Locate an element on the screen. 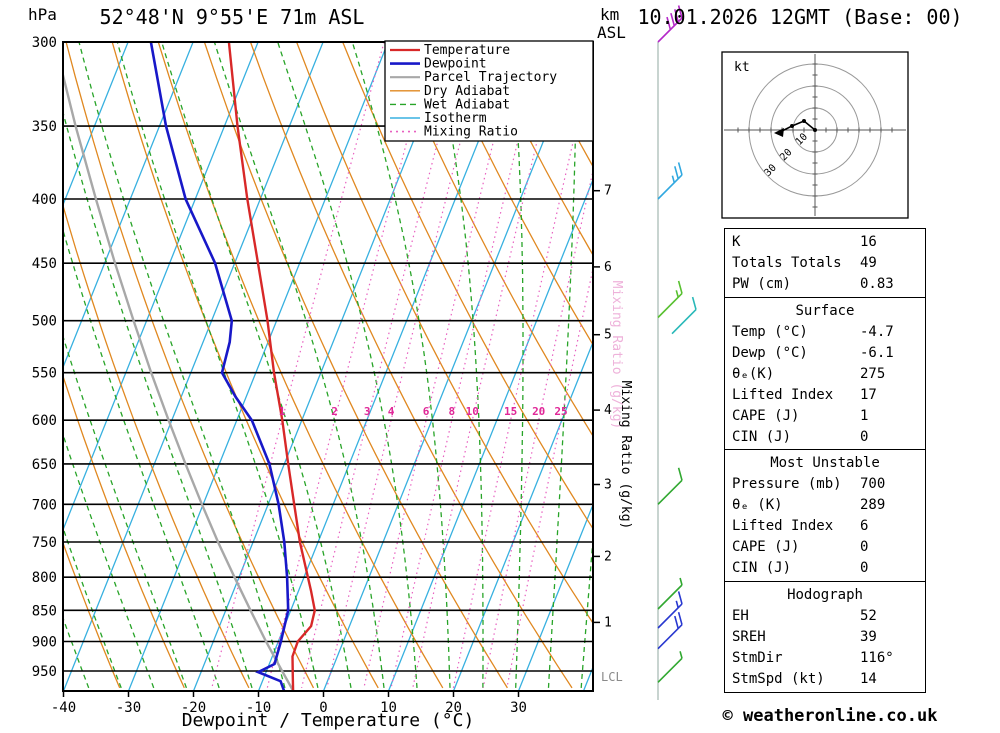  index-label: StmDir is located at coordinates (757, 657).